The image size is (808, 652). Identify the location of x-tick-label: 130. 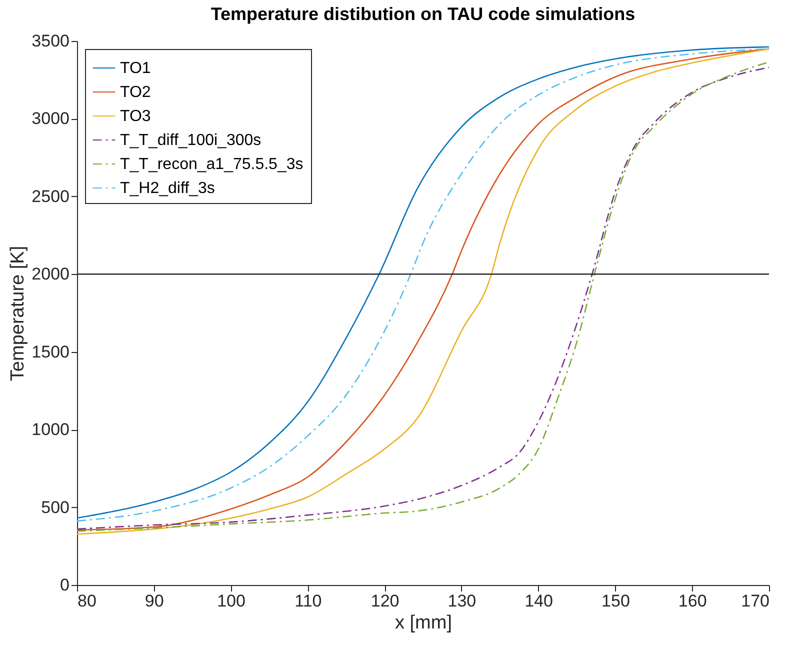
(462, 601).